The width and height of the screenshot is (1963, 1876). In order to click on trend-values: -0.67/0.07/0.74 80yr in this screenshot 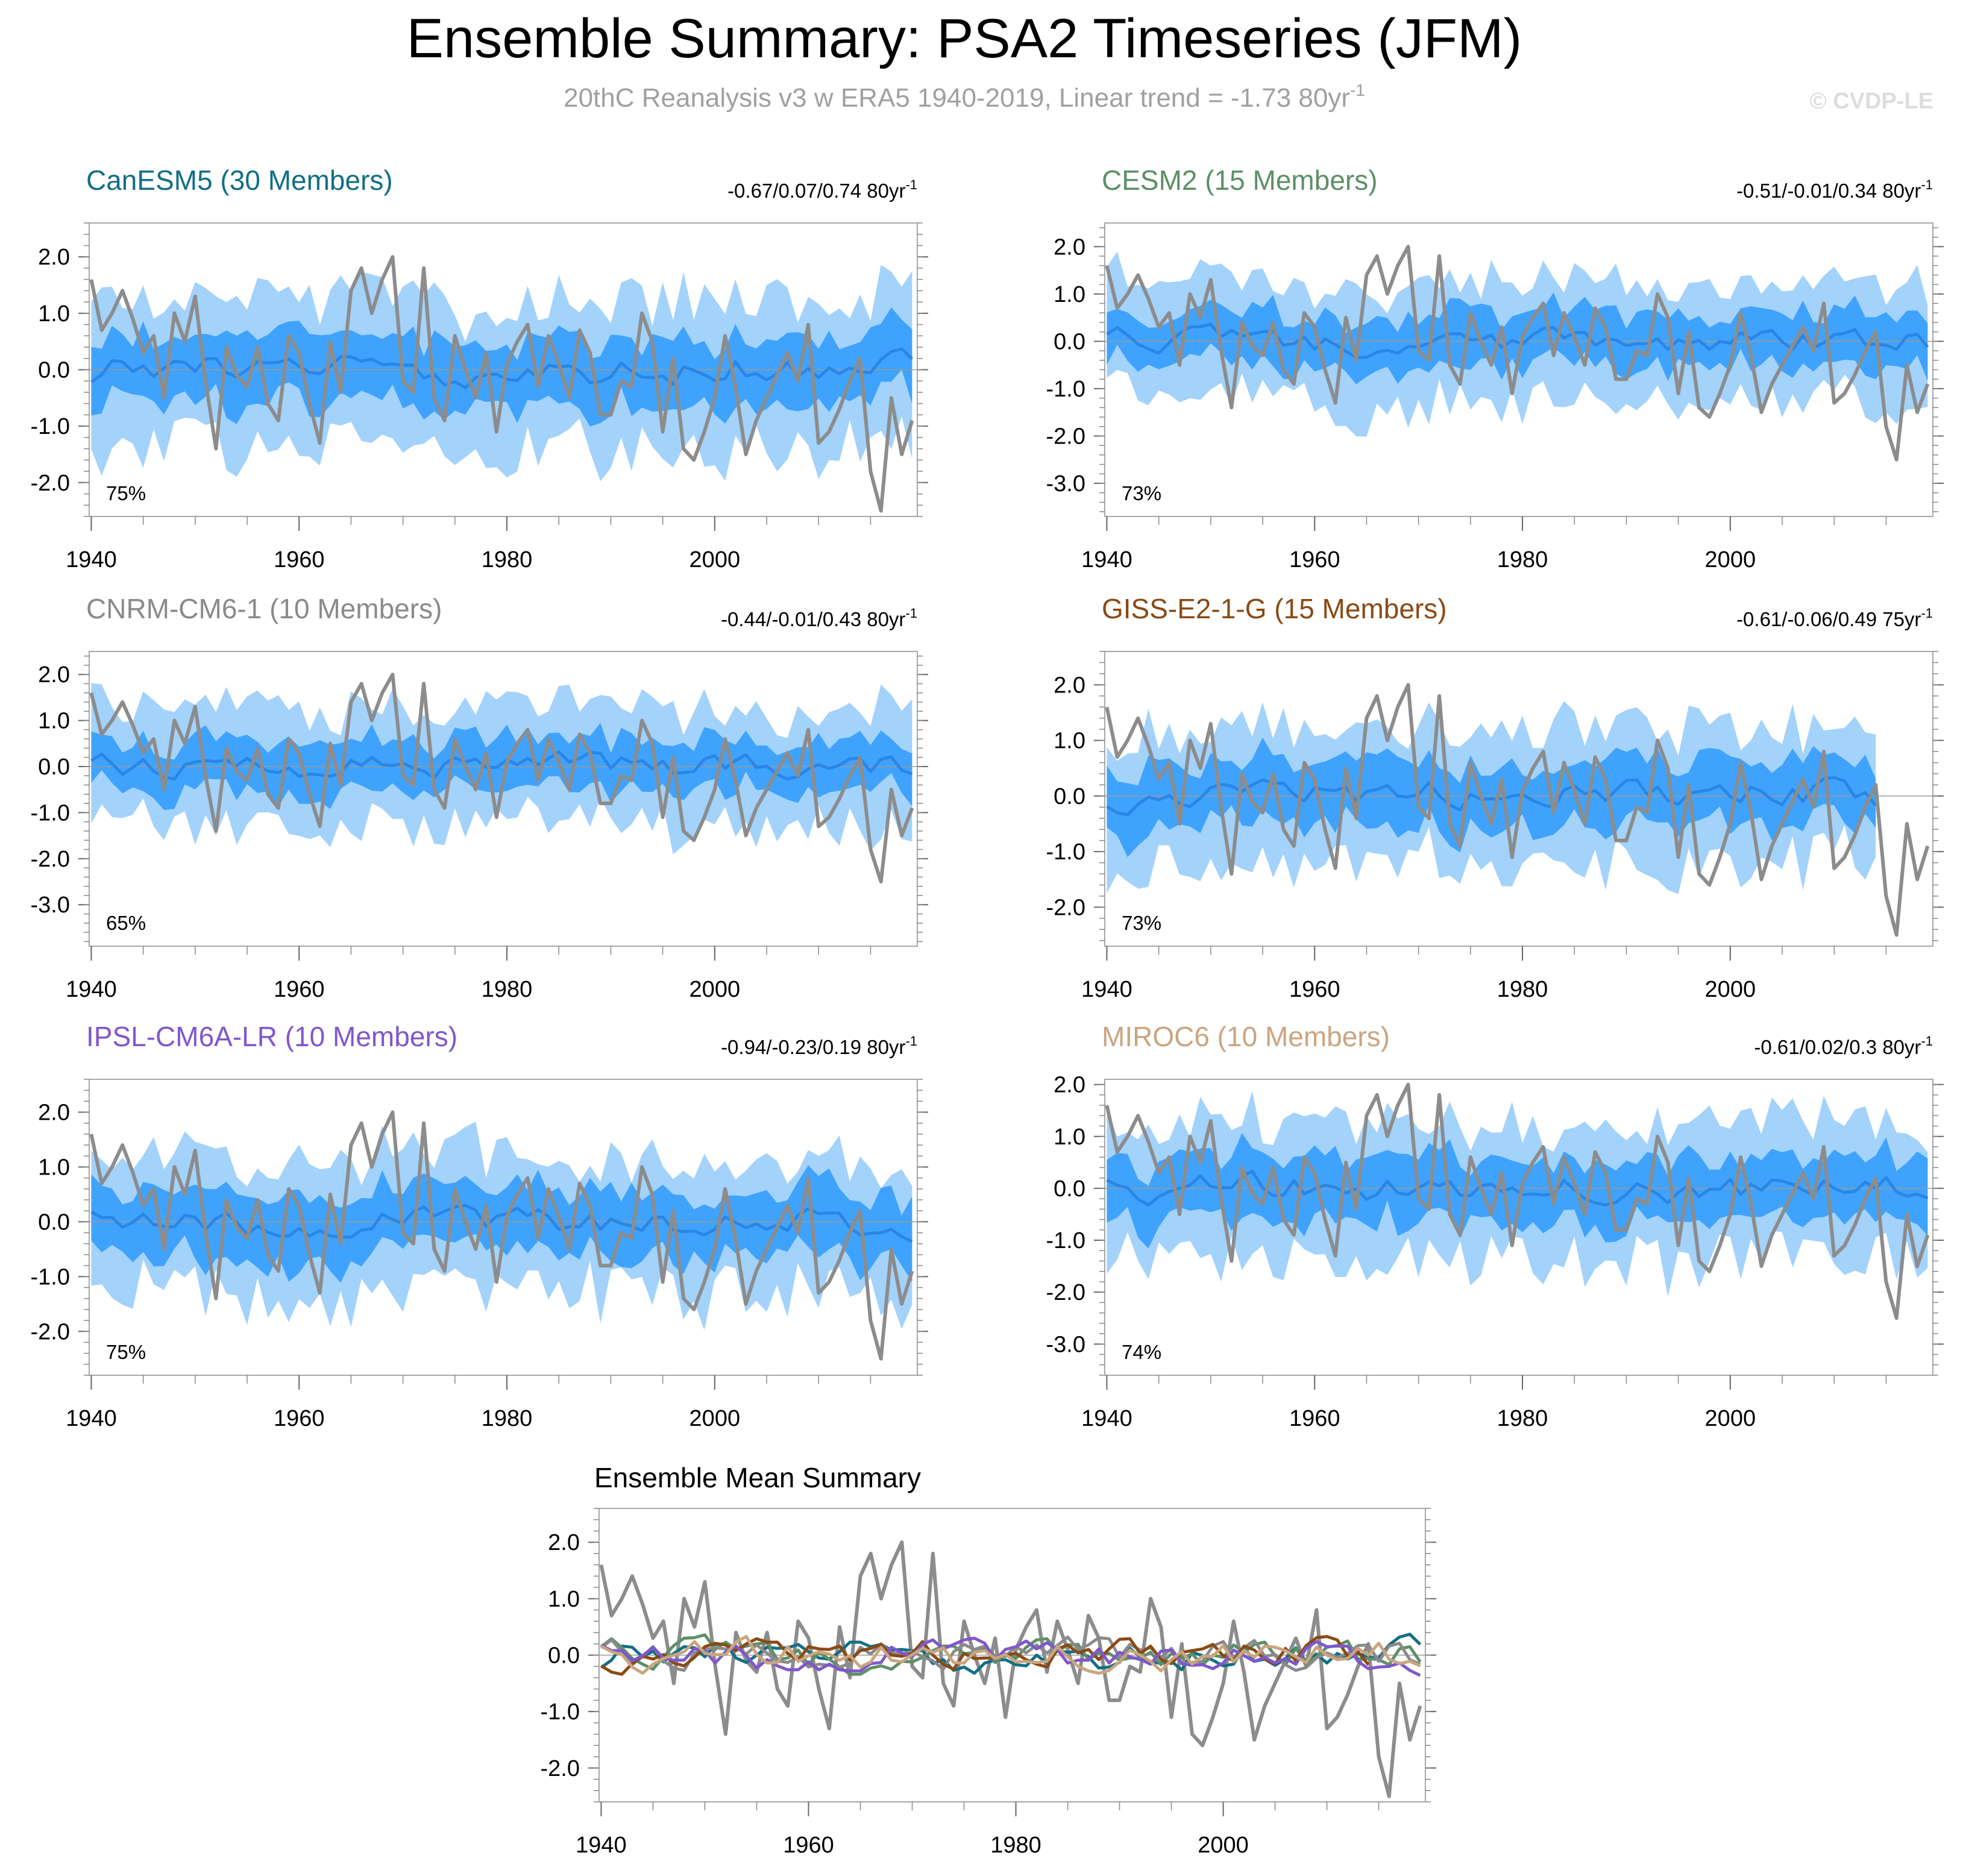, I will do `click(816, 191)`.